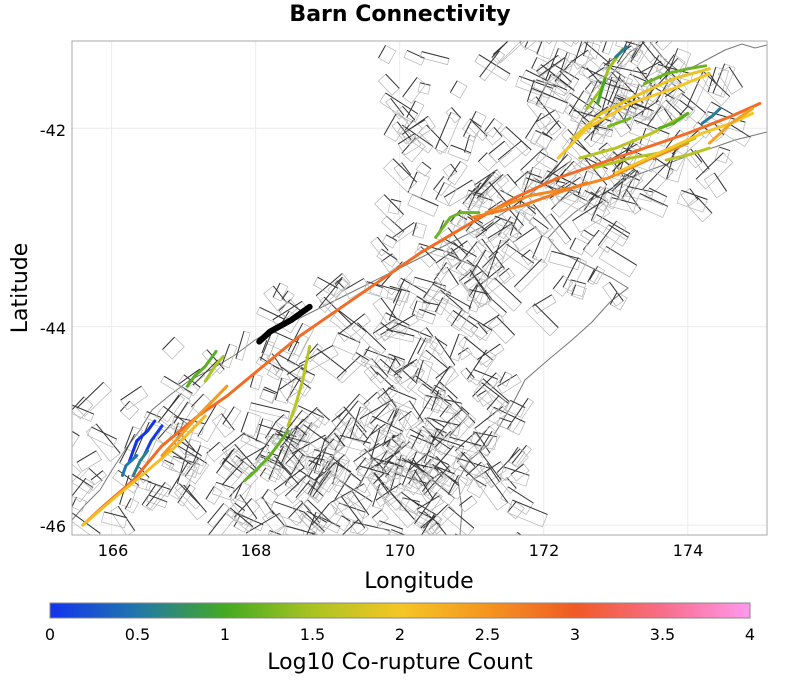 The height and width of the screenshot is (683, 800). Describe the element at coordinates (225, 634) in the screenshot. I see `colorbar-tick-label: 1` at that location.